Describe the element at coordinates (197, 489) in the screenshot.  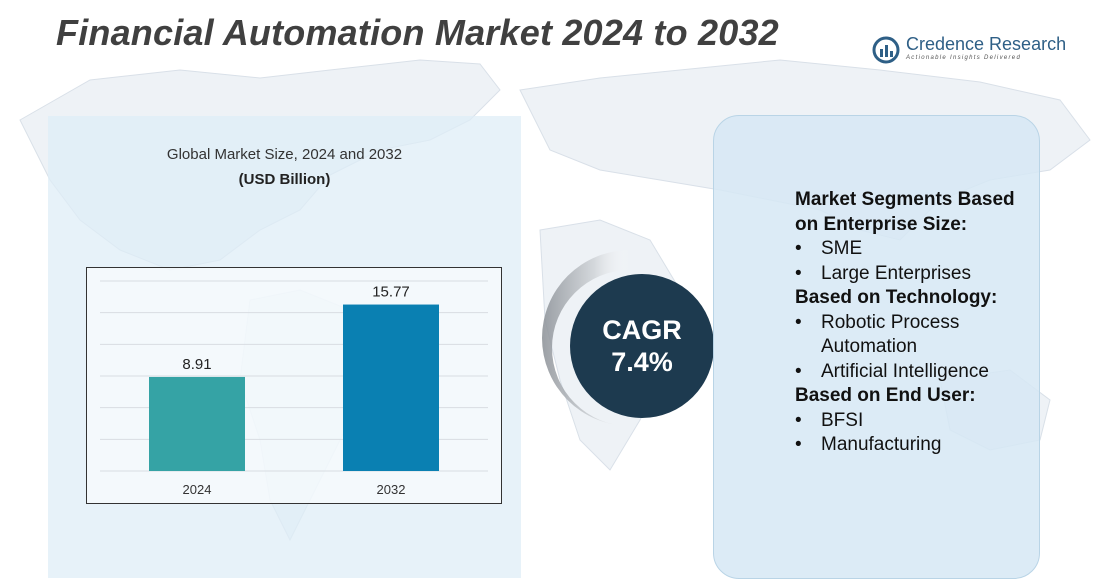
I see `category-label-2024: 2024` at that location.